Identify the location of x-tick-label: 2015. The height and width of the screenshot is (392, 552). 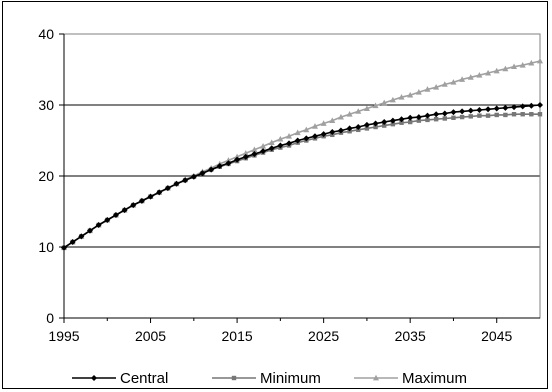
(237, 336).